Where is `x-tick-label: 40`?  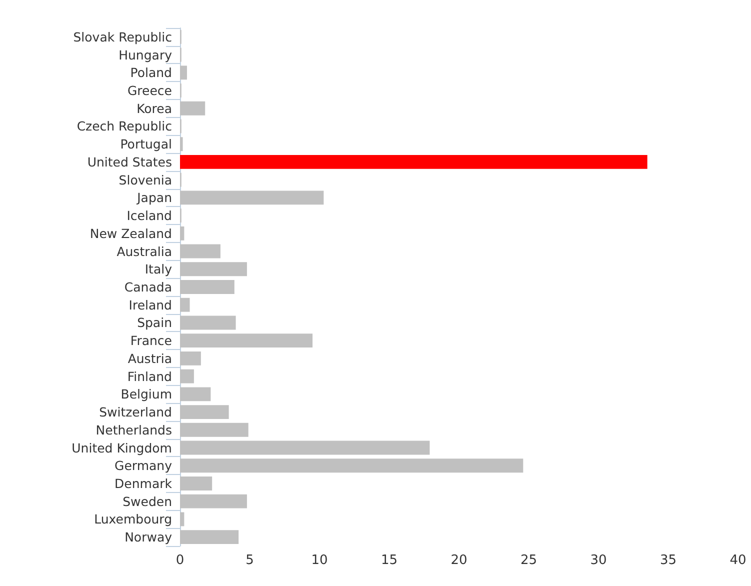
x-tick-label: 40 is located at coordinates (738, 560).